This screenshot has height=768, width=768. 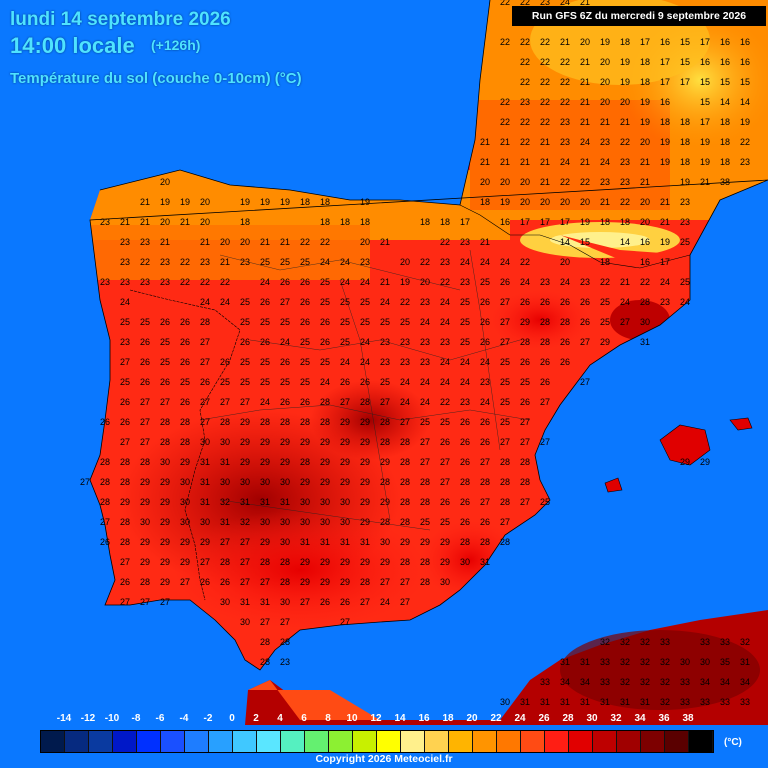 What do you see at coordinates (565, 682) in the screenshot?
I see `grid-value: 34` at bounding box center [565, 682].